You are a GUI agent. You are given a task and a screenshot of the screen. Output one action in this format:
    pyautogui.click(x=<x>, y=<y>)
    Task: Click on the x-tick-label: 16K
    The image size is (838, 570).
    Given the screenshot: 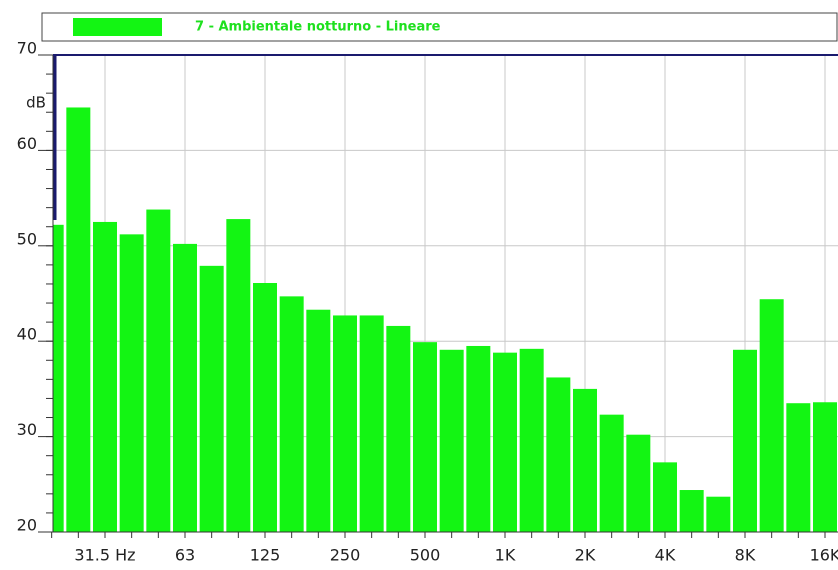 What is the action you would take?
    pyautogui.click(x=824, y=555)
    